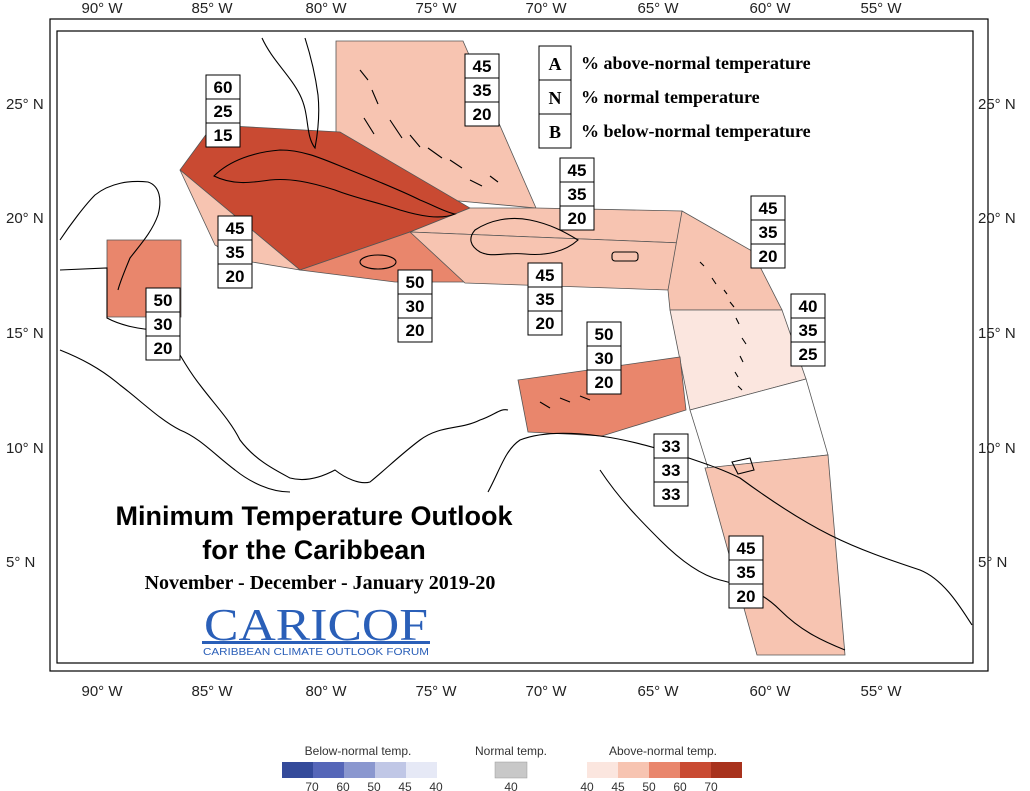 The image size is (1030, 791). What do you see at coordinates (343, 785) in the screenshot?
I see `cb-below-label: 60` at bounding box center [343, 785].